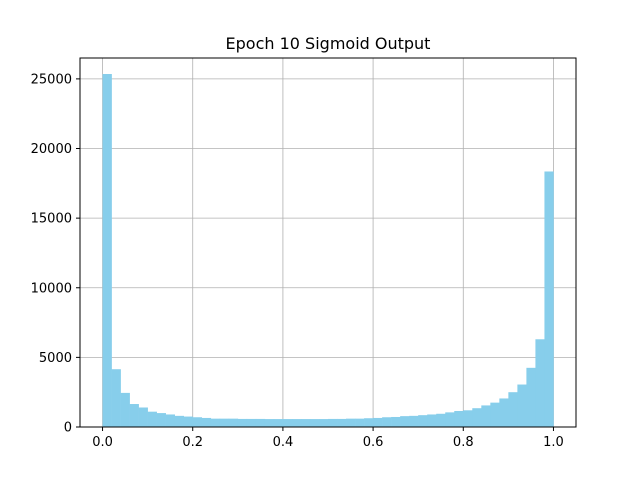 The width and height of the screenshot is (640, 480). Describe the element at coordinates (283, 442) in the screenshot. I see `x-tick-label: 0.4` at that location.